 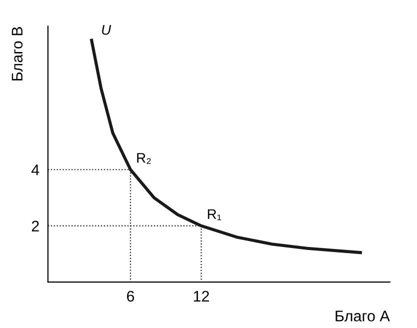 What do you see at coordinates (215, 214) in the screenshot?
I see `annotation: R₁` at bounding box center [215, 214].